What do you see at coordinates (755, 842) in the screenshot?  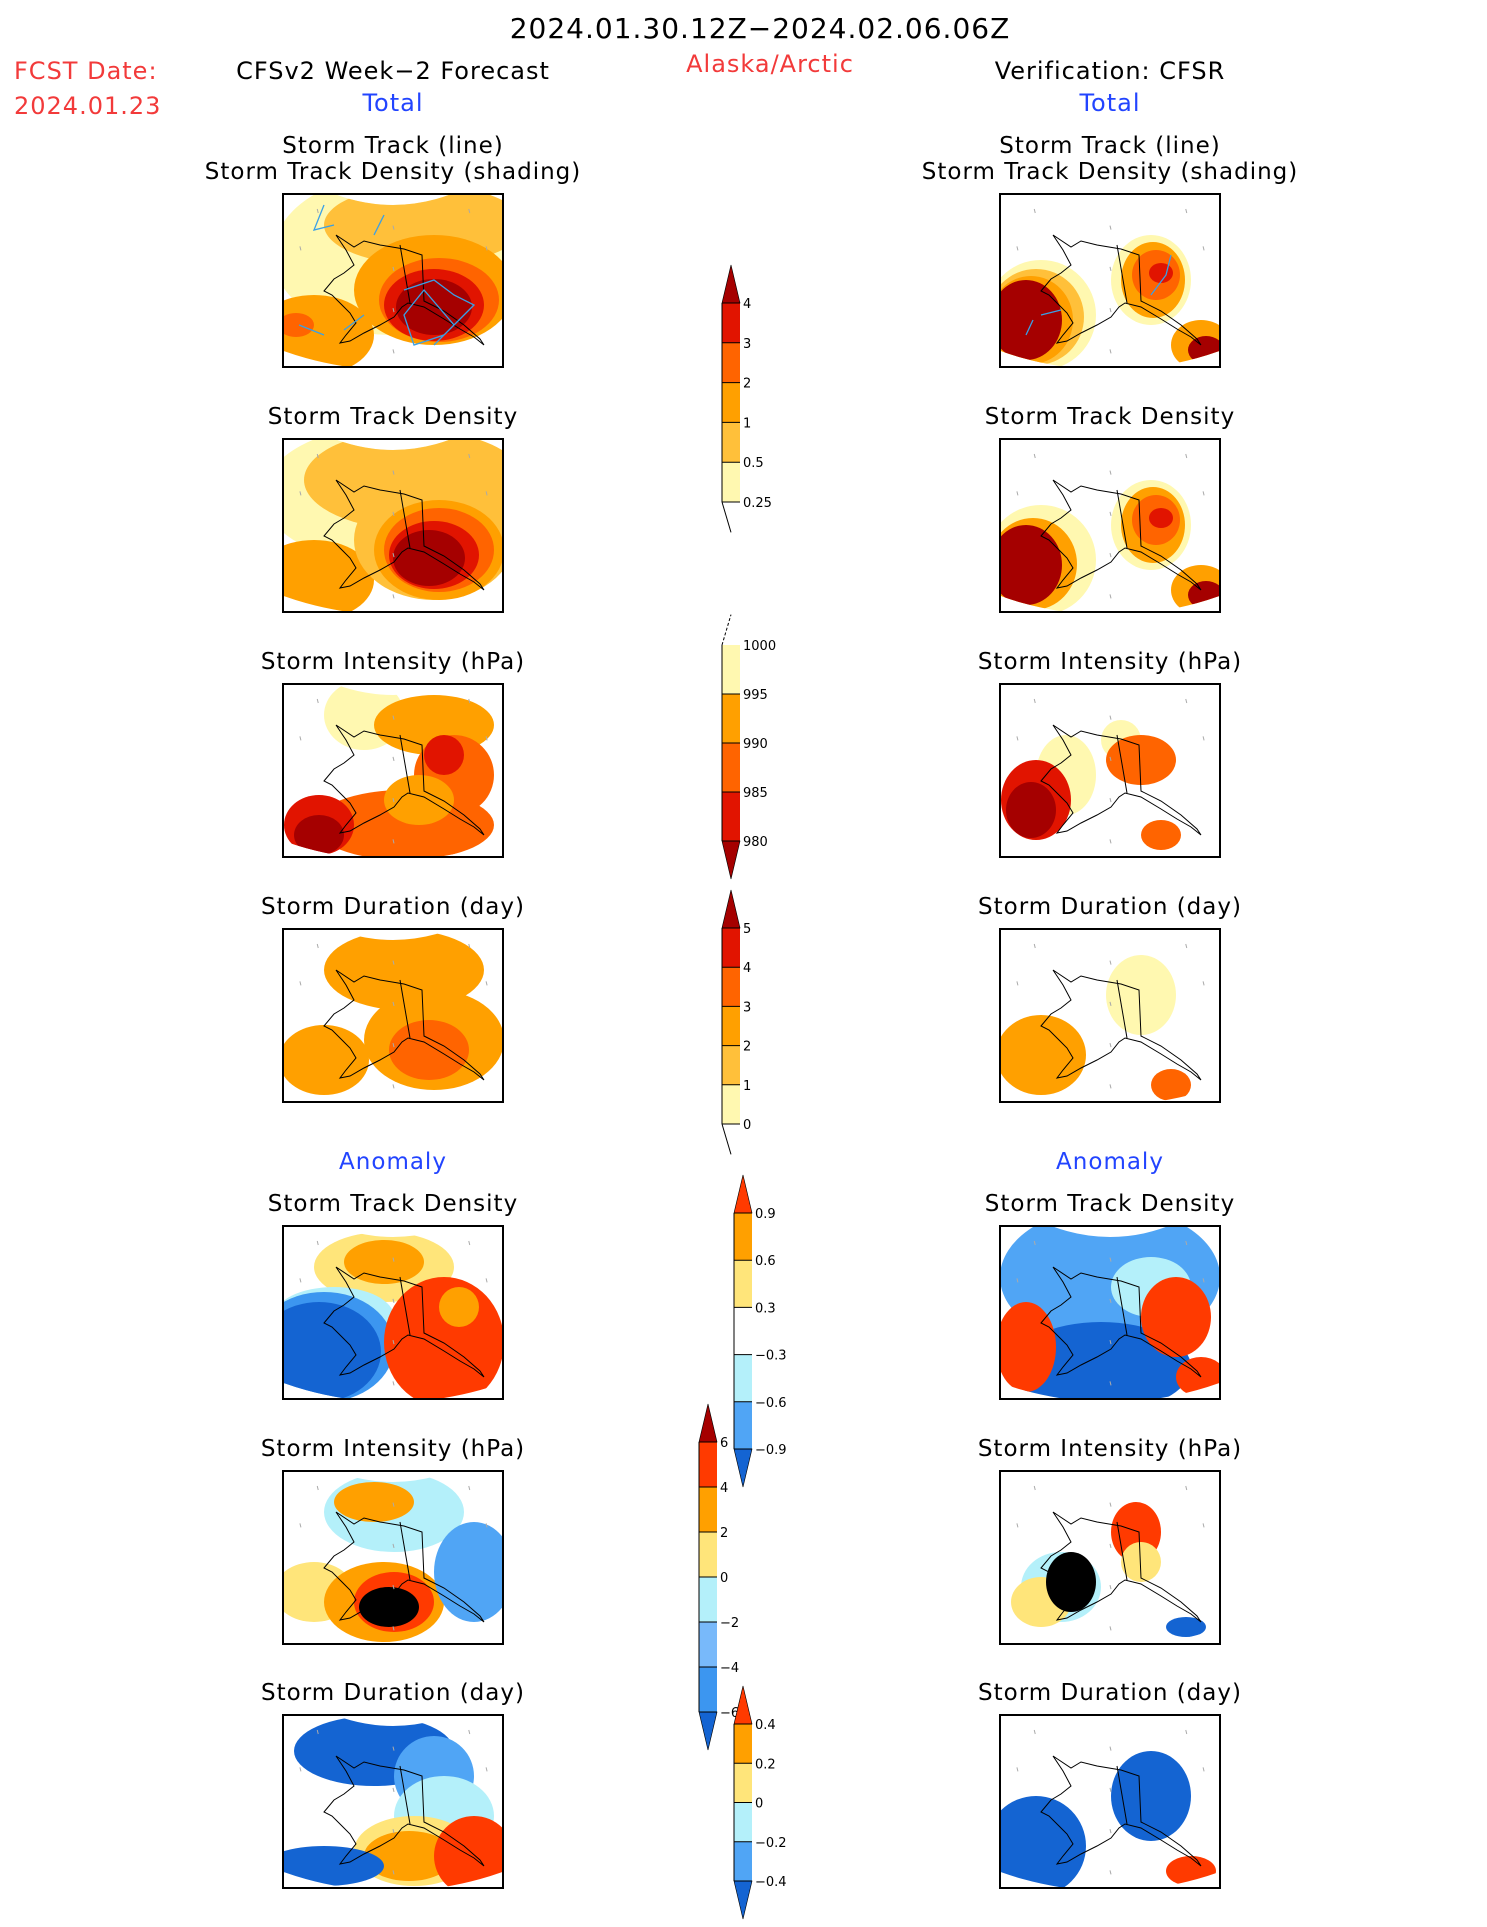 I see `colorbar-tick-label: 980` at bounding box center [755, 842].